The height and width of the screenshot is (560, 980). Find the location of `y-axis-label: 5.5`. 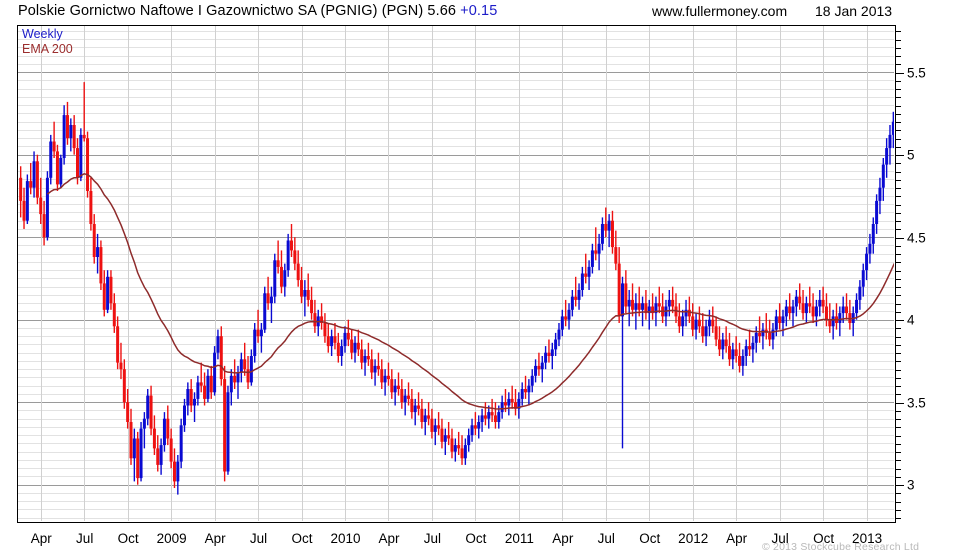

y-axis-label: 5.5 is located at coordinates (916, 73).